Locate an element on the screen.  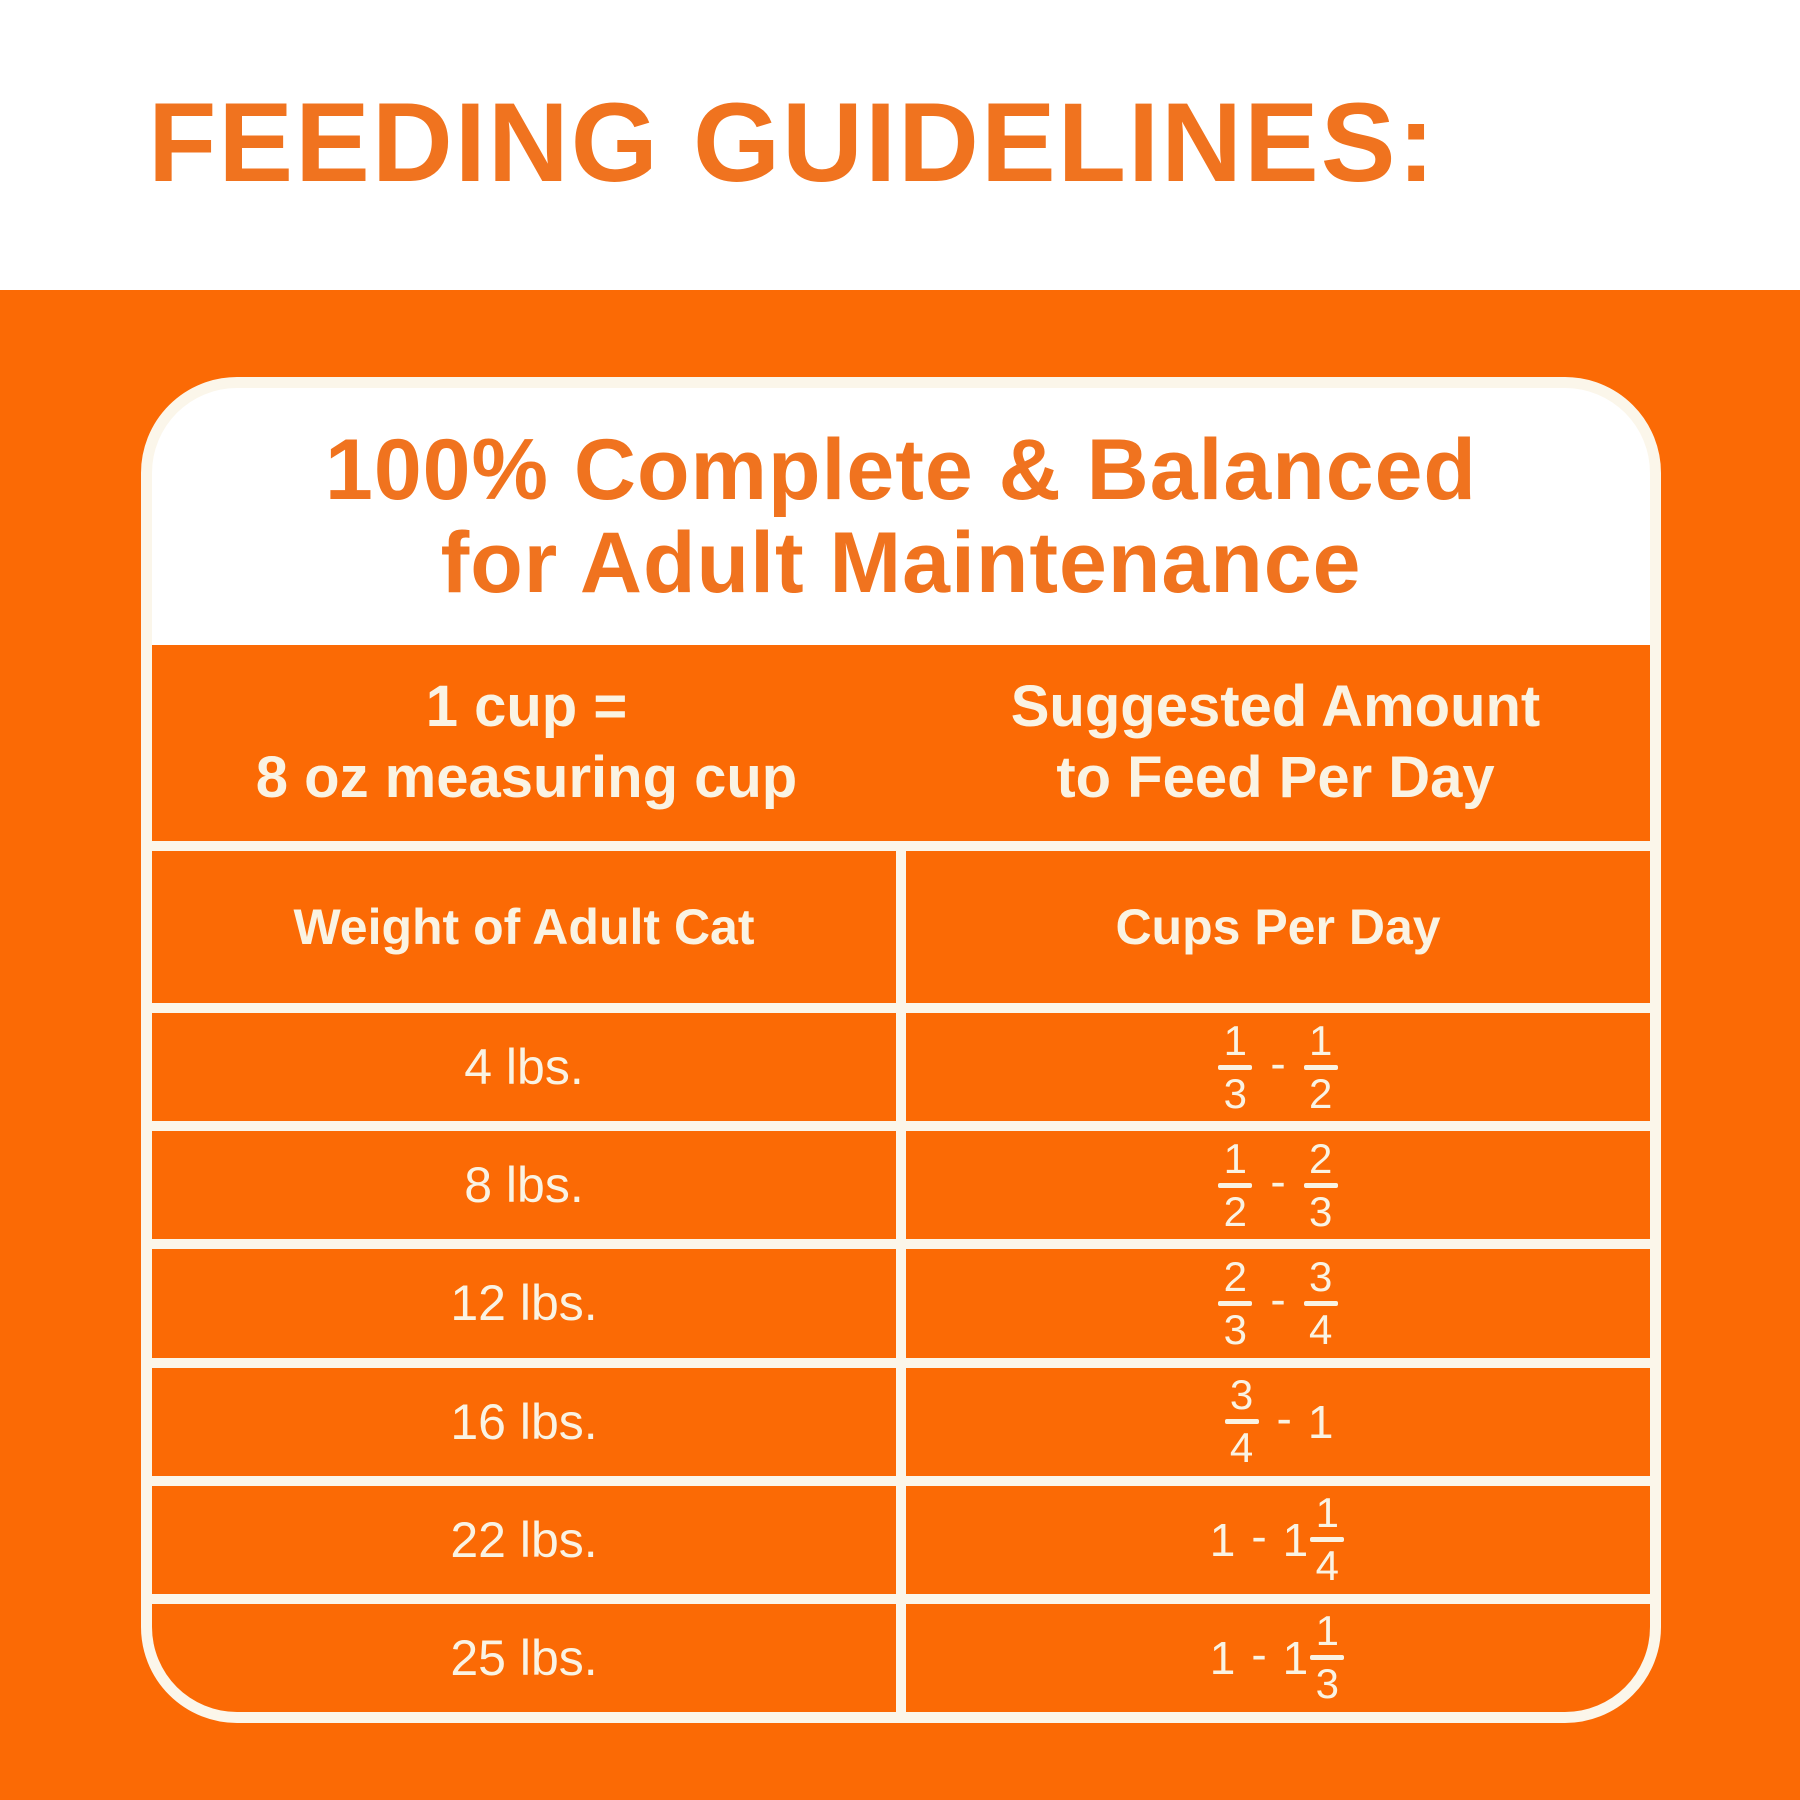
weight-cell: 8 lbs. is located at coordinates (524, 1185).